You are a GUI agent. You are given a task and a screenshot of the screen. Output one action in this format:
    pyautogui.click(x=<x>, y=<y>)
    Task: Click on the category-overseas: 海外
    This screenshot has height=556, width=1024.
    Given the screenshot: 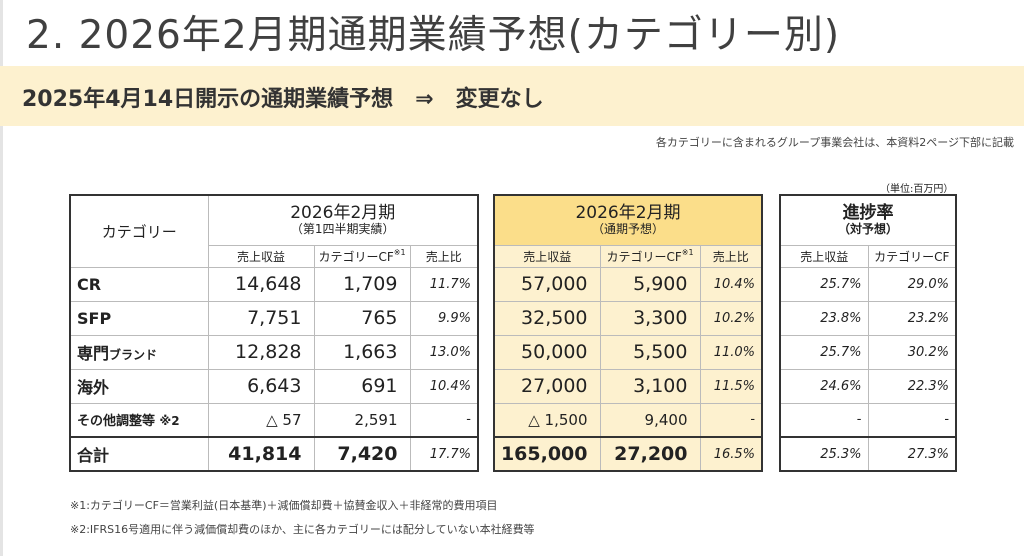 What is the action you would take?
    pyautogui.click(x=139, y=386)
    